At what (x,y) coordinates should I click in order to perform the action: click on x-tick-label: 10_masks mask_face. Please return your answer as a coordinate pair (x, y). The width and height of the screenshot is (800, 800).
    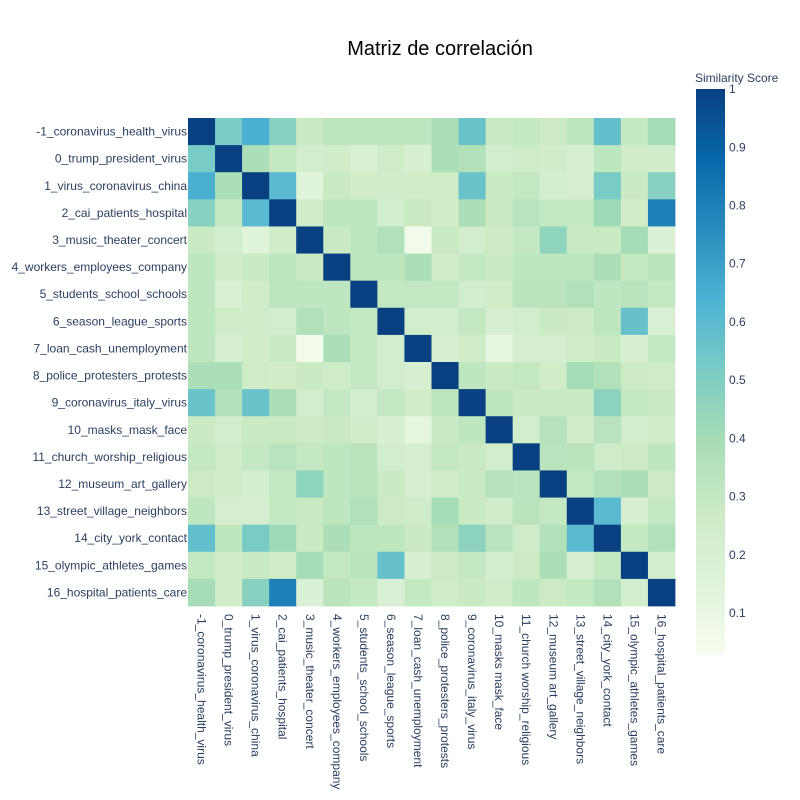
    Looking at the image, I should click on (499, 672).